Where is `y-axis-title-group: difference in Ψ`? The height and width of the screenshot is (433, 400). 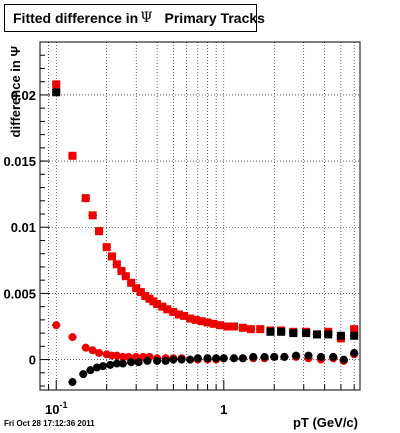 y-axis-title-group: difference in Ψ is located at coordinates (15, 91).